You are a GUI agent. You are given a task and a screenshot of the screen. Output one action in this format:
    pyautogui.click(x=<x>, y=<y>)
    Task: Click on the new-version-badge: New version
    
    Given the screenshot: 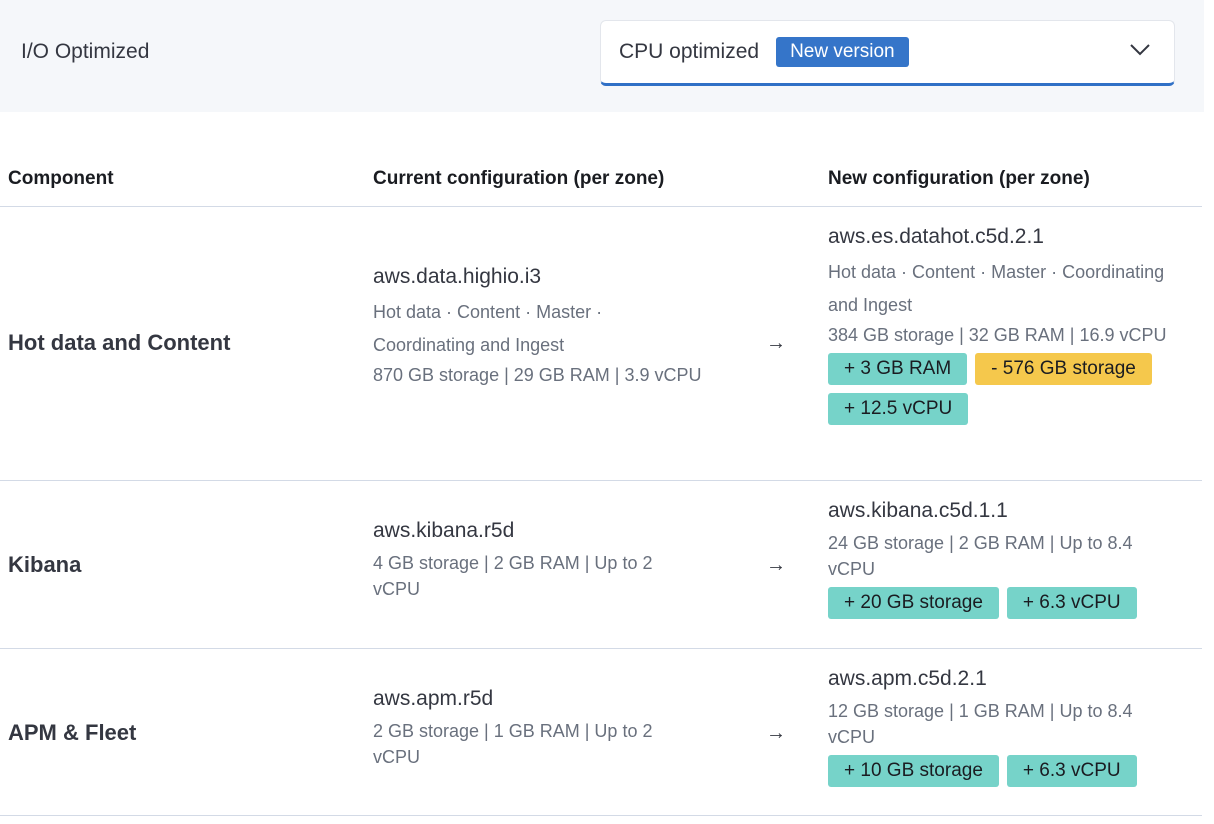 What is the action you would take?
    pyautogui.click(x=842, y=52)
    